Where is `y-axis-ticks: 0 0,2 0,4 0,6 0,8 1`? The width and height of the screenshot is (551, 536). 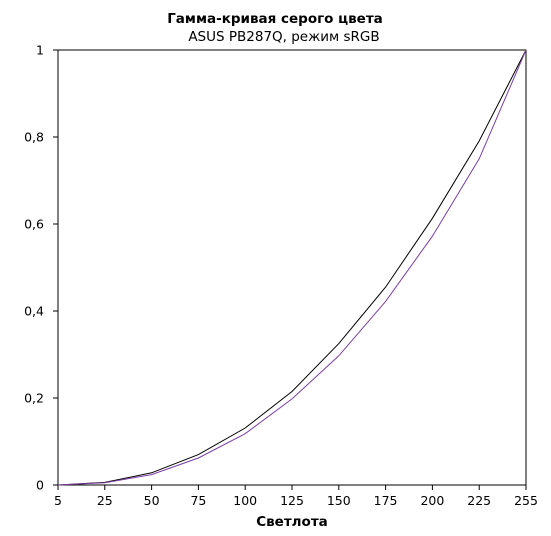 y-axis-ticks: 0 0,2 0,4 0,6 0,8 1 is located at coordinates (41, 268).